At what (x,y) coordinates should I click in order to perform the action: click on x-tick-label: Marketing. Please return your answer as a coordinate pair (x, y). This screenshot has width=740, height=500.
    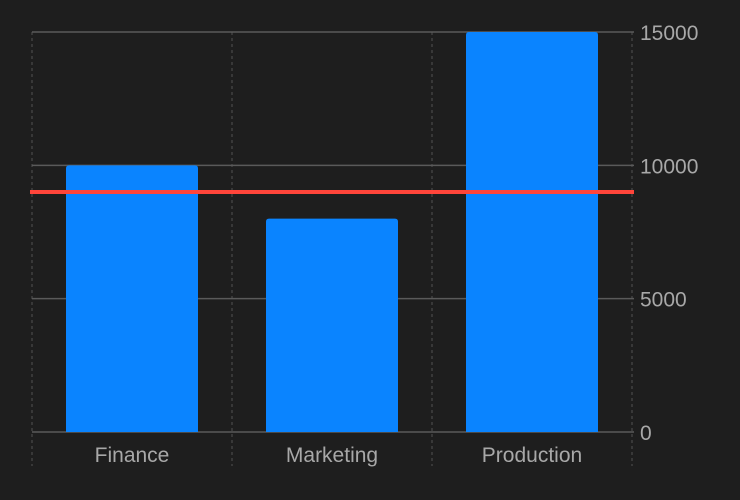
    Looking at the image, I should click on (332, 455).